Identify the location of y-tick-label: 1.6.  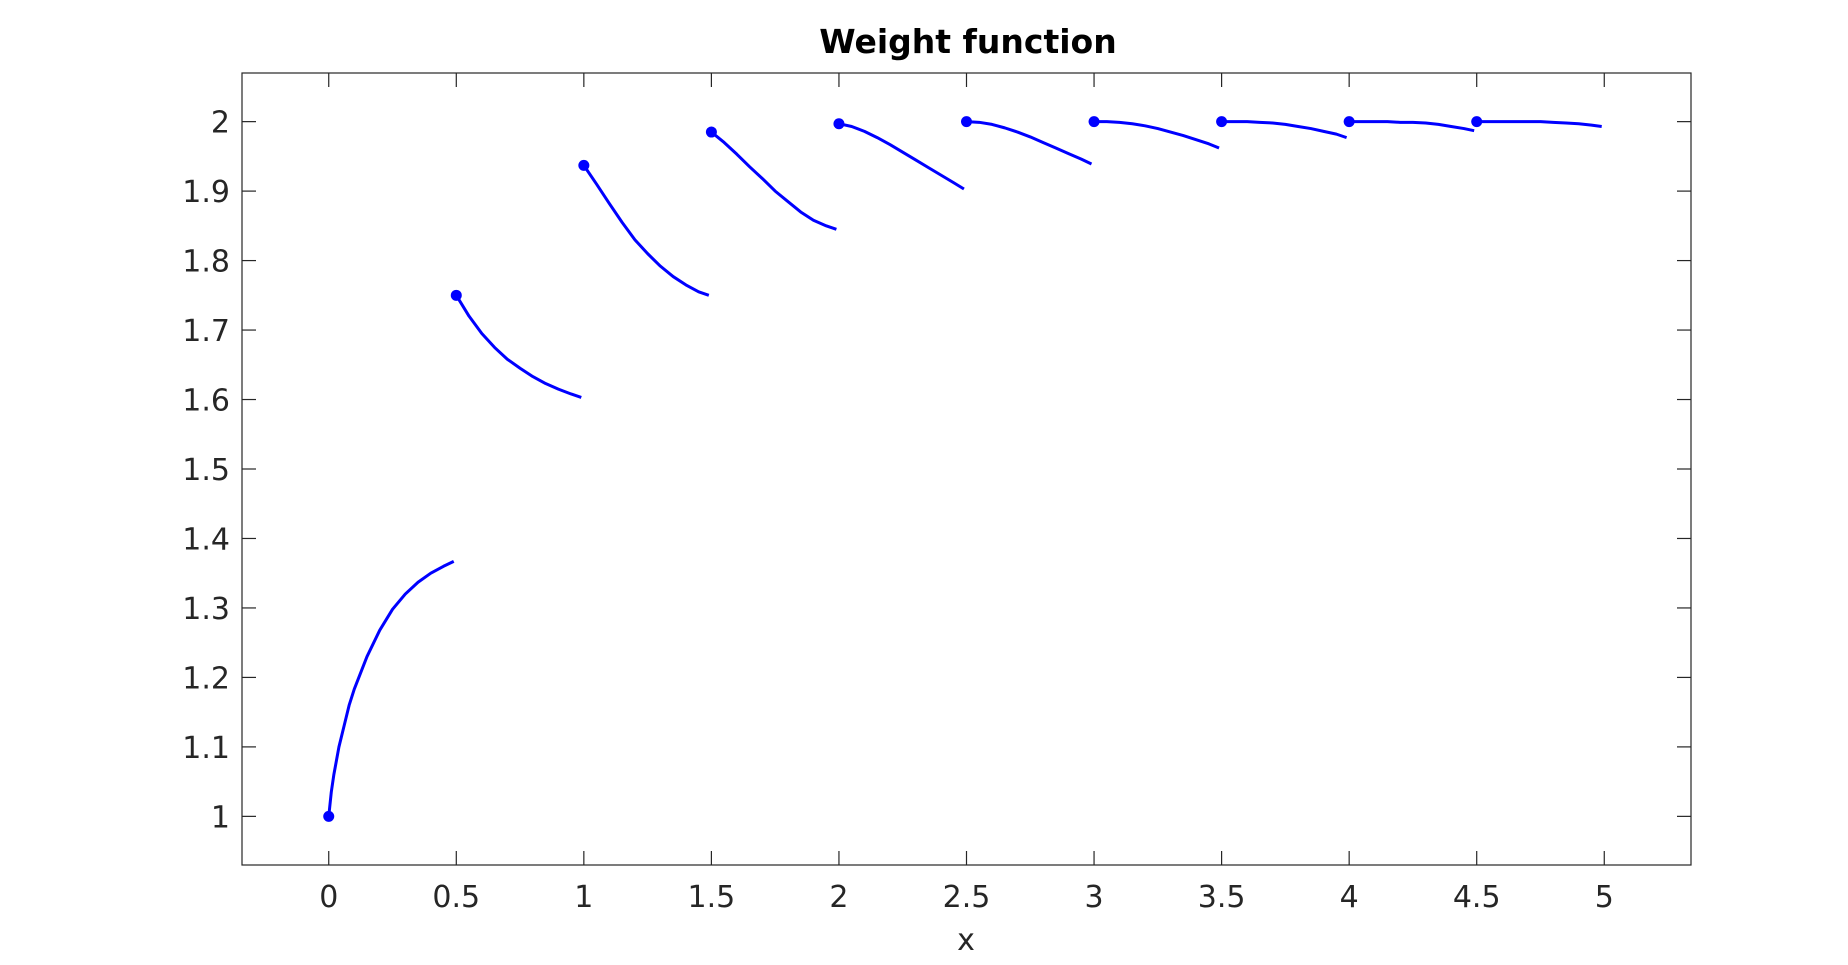
(206, 401).